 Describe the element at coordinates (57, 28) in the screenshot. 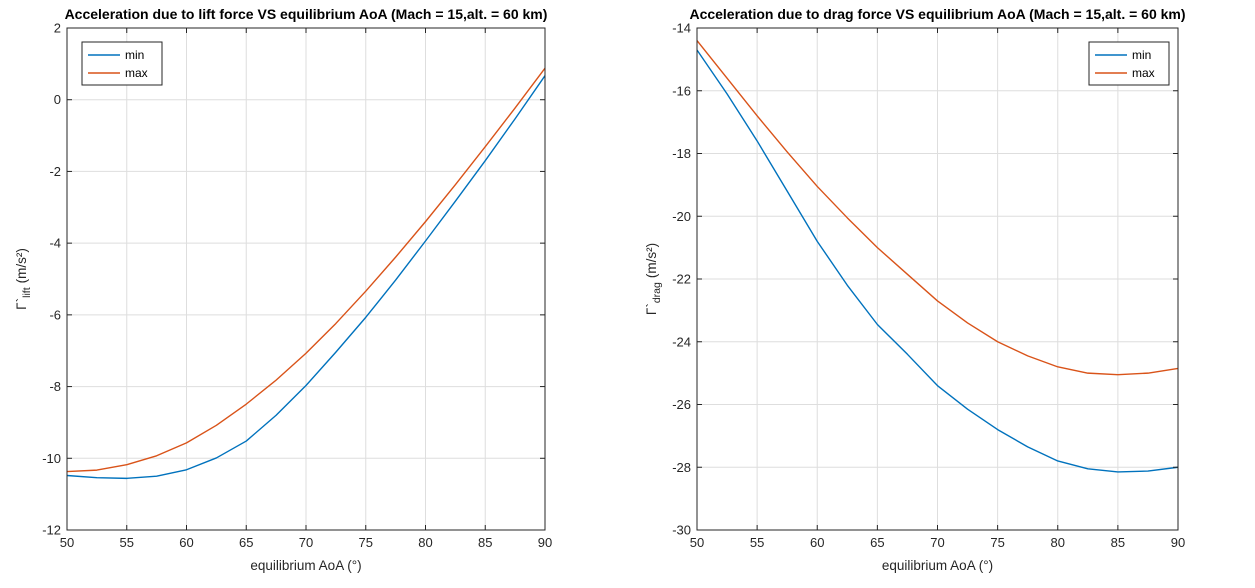

I see `y-tick-label: 2` at that location.